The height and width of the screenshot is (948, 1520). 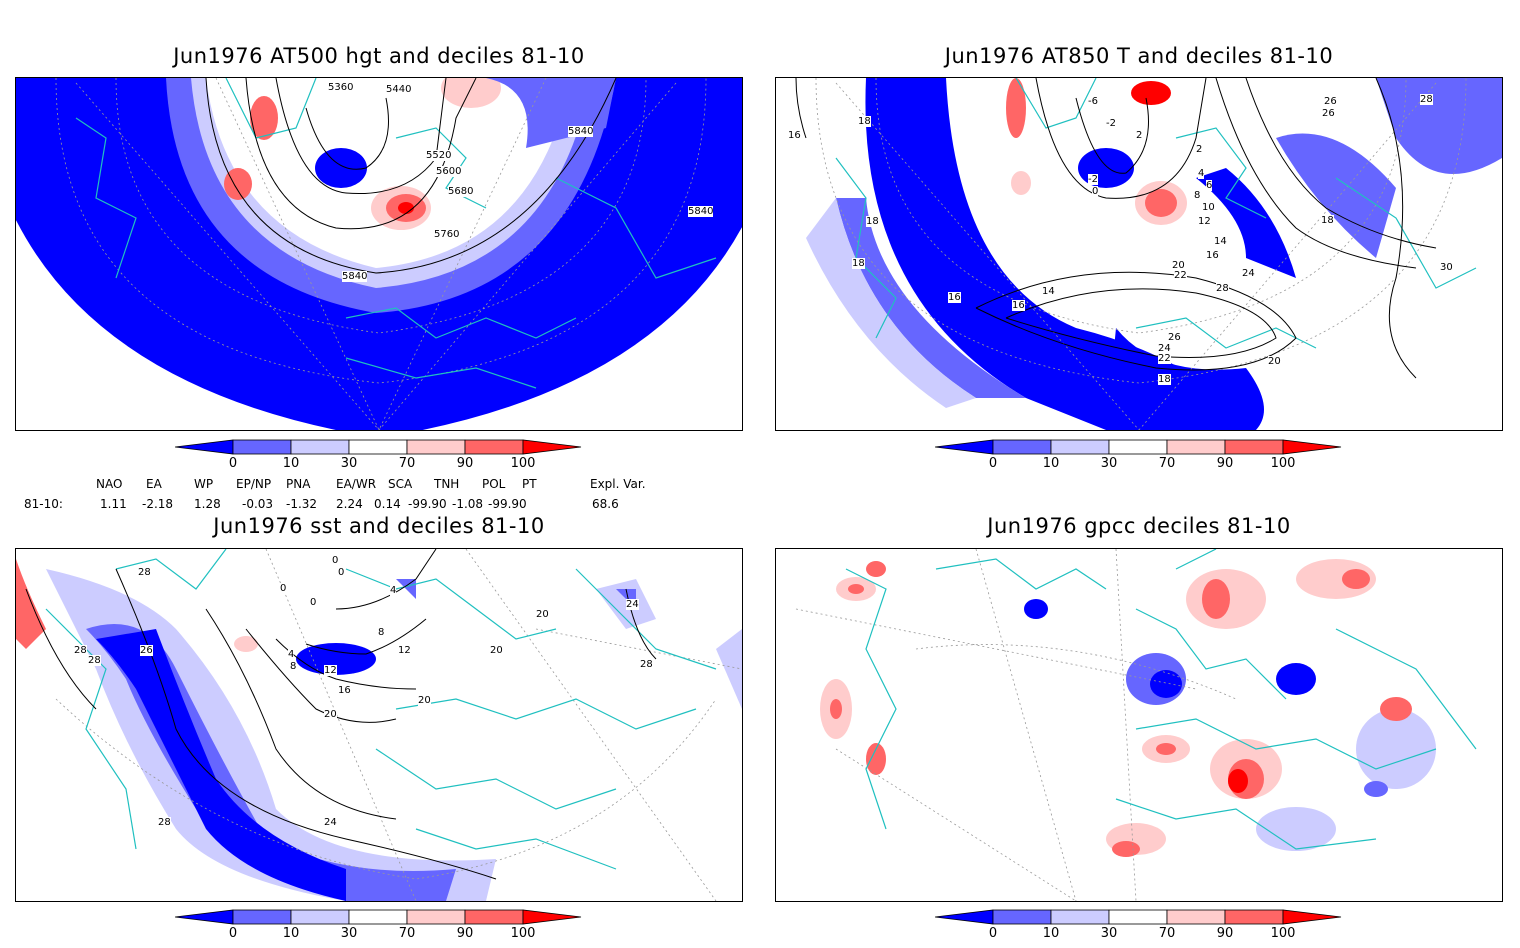 What do you see at coordinates (494, 484) in the screenshot?
I see `index-header: POL` at bounding box center [494, 484].